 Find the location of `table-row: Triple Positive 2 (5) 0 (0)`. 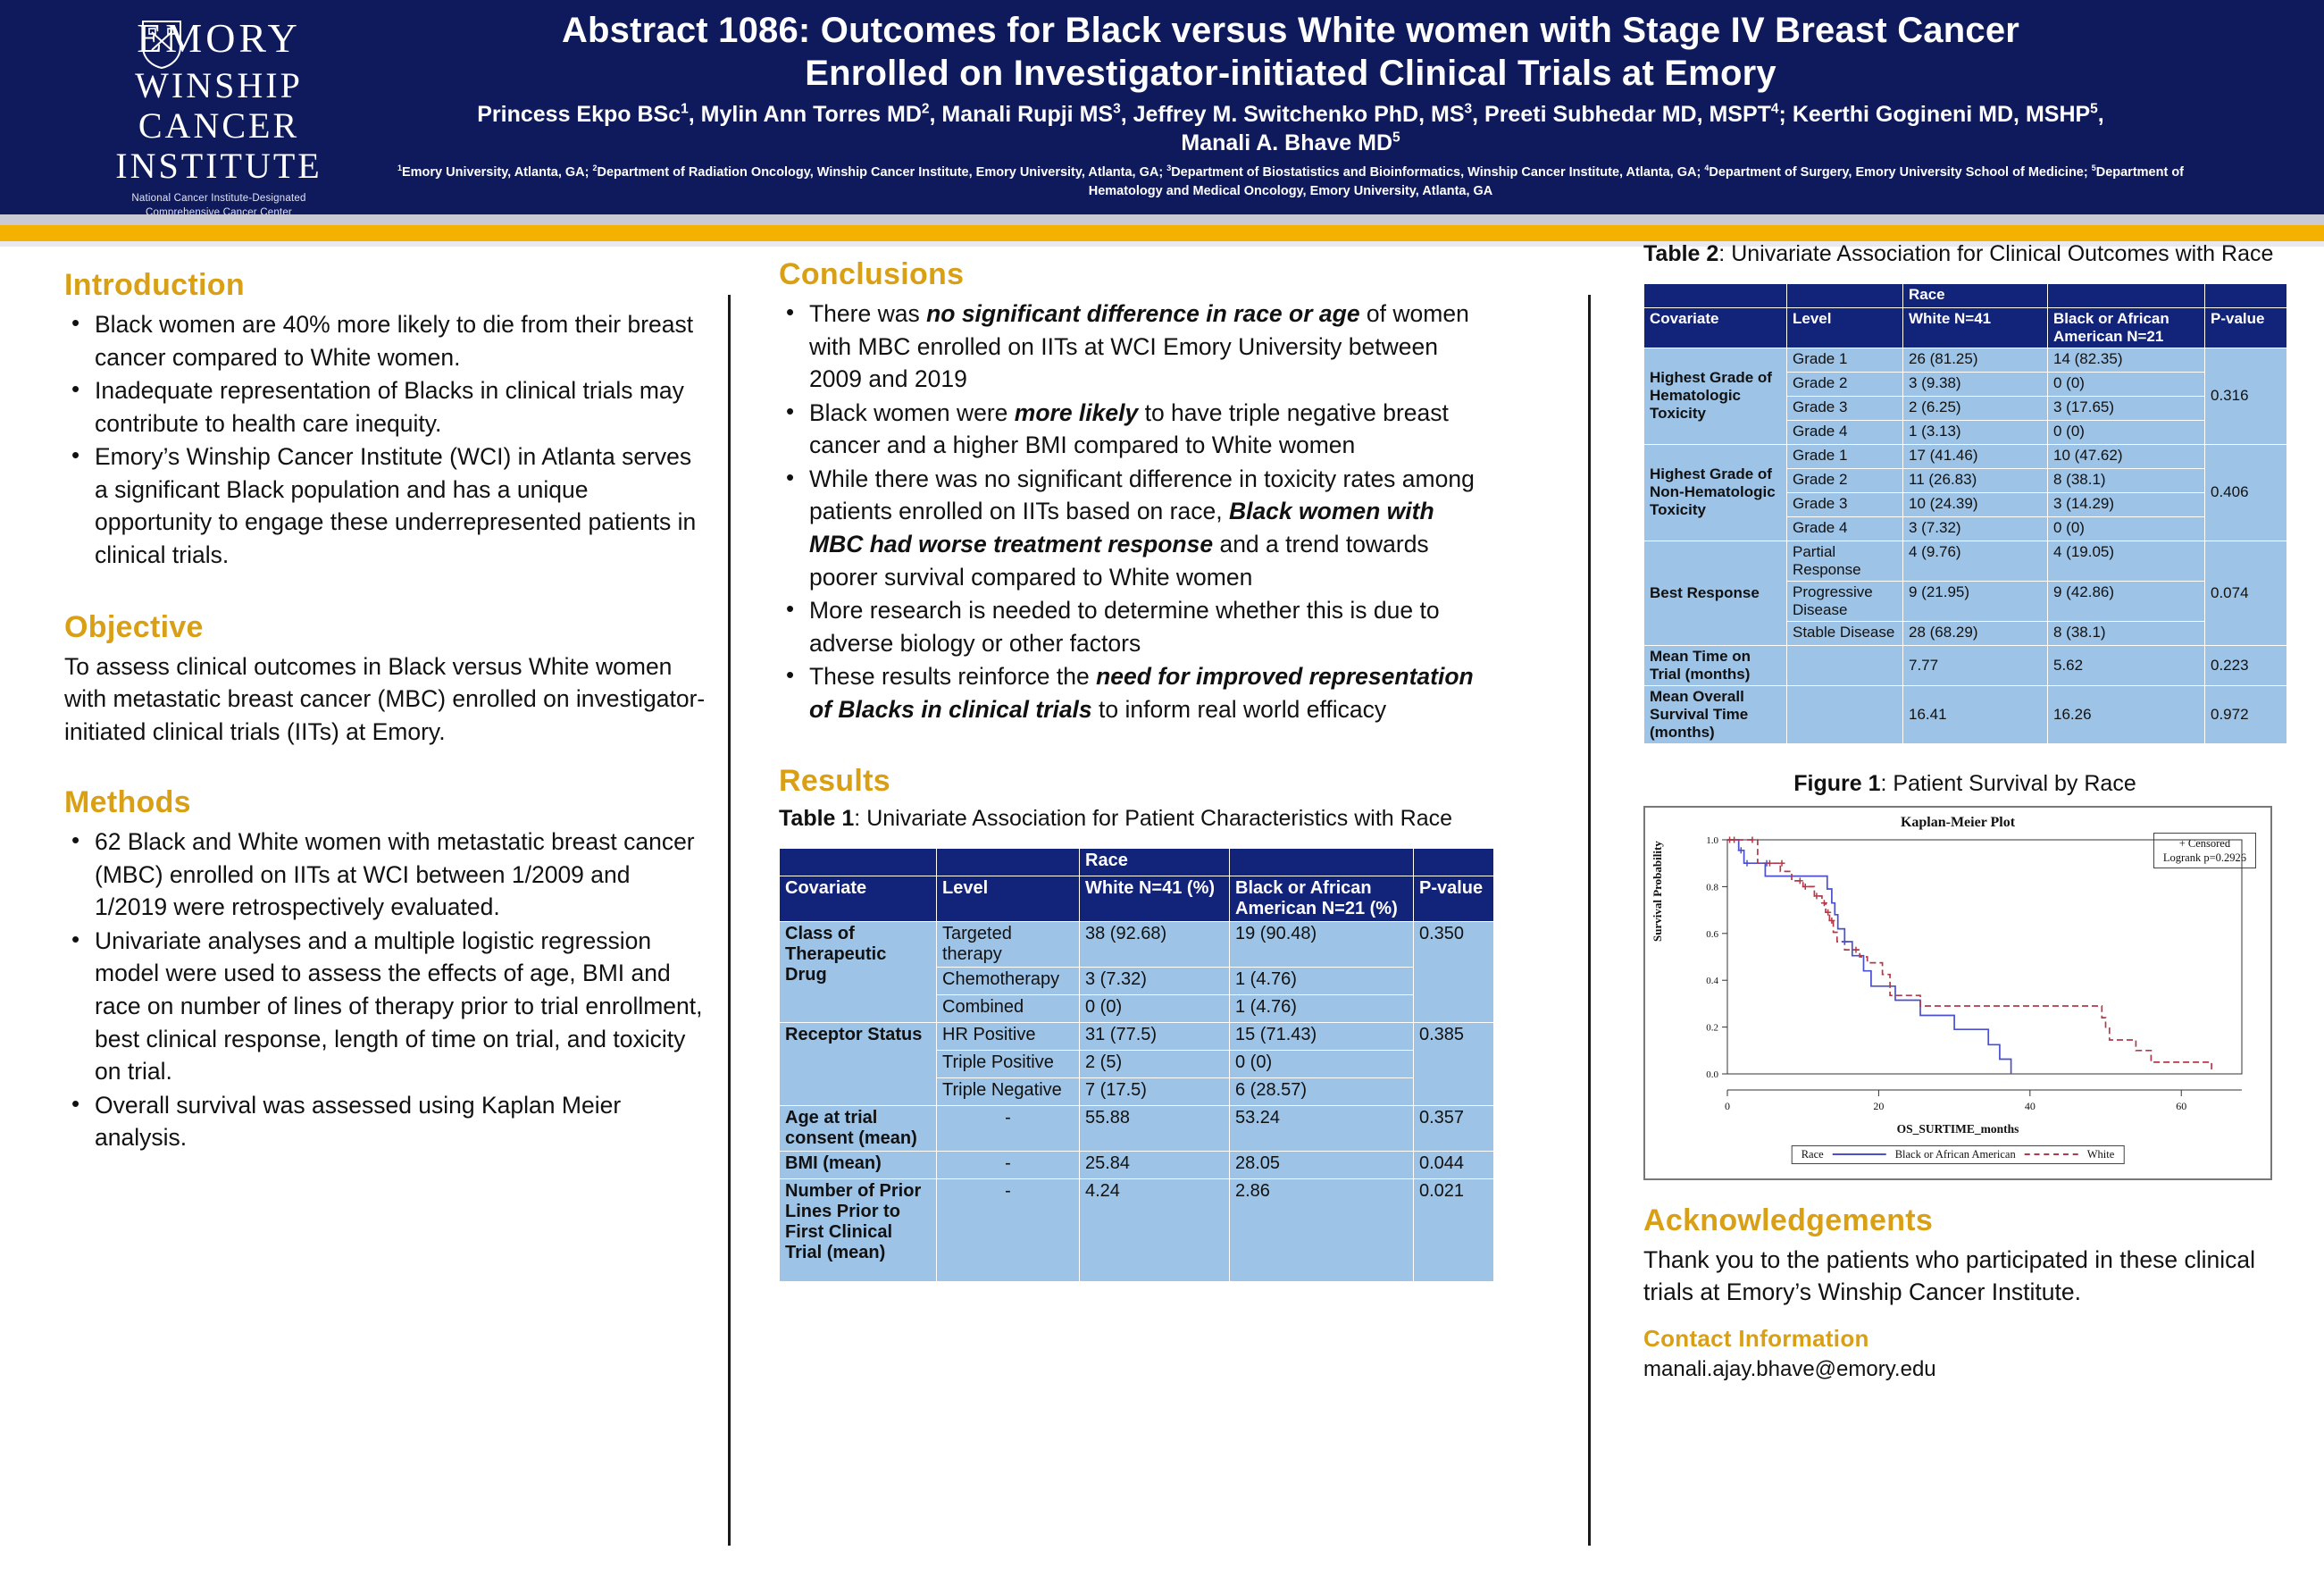

table-row: Triple Positive 2 (5) 0 (0) is located at coordinates (1137, 1063).